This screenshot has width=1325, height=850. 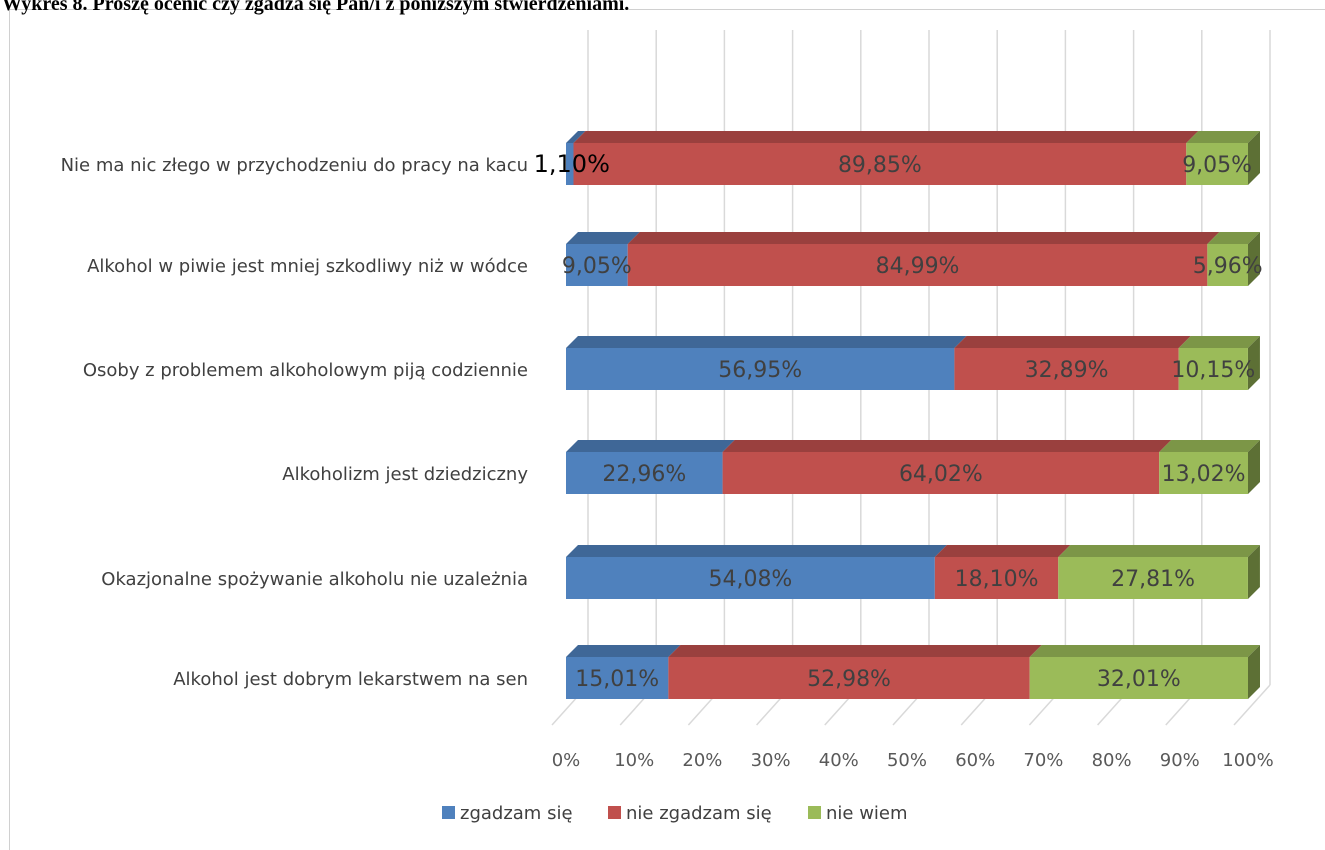 I want to click on data-label: 13,02%, so click(x=1204, y=474).